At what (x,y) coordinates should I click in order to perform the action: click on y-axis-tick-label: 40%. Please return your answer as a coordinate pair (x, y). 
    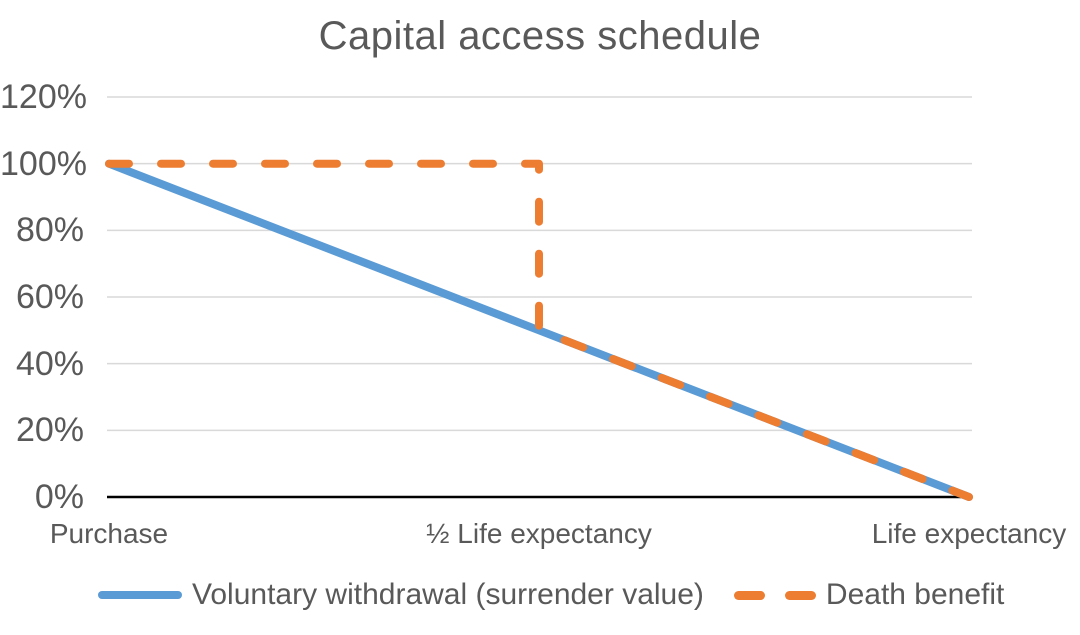
    Looking at the image, I should click on (49, 363).